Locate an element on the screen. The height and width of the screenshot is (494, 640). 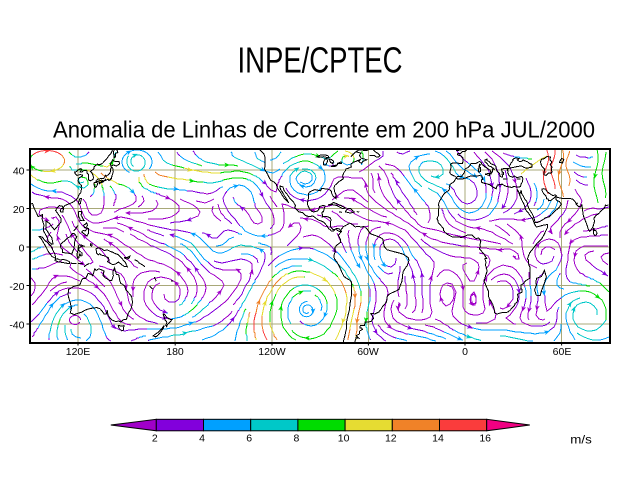
svg-text: -20 is located at coordinates (16, 287).